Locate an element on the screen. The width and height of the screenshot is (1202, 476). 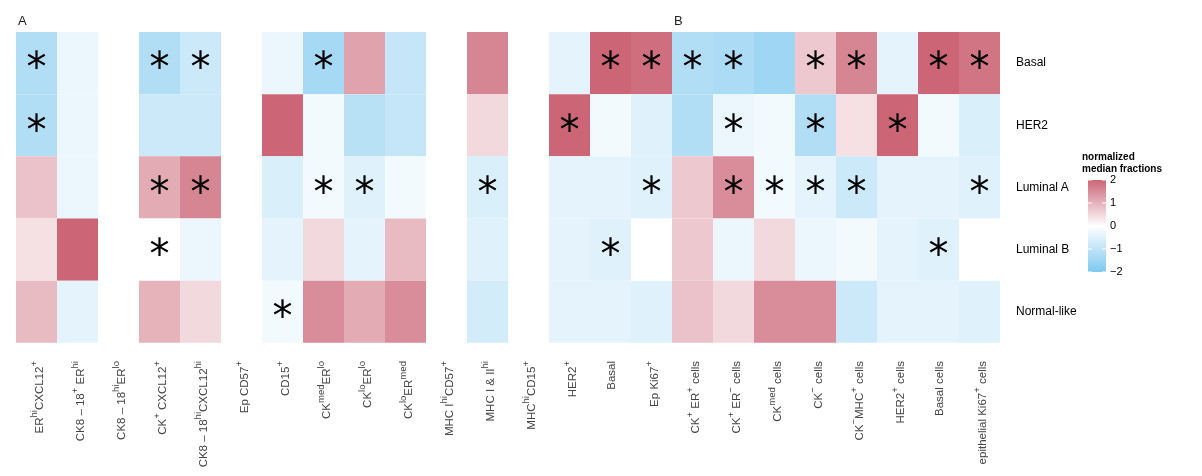
color-bar-label: 2 is located at coordinates (1113, 179).